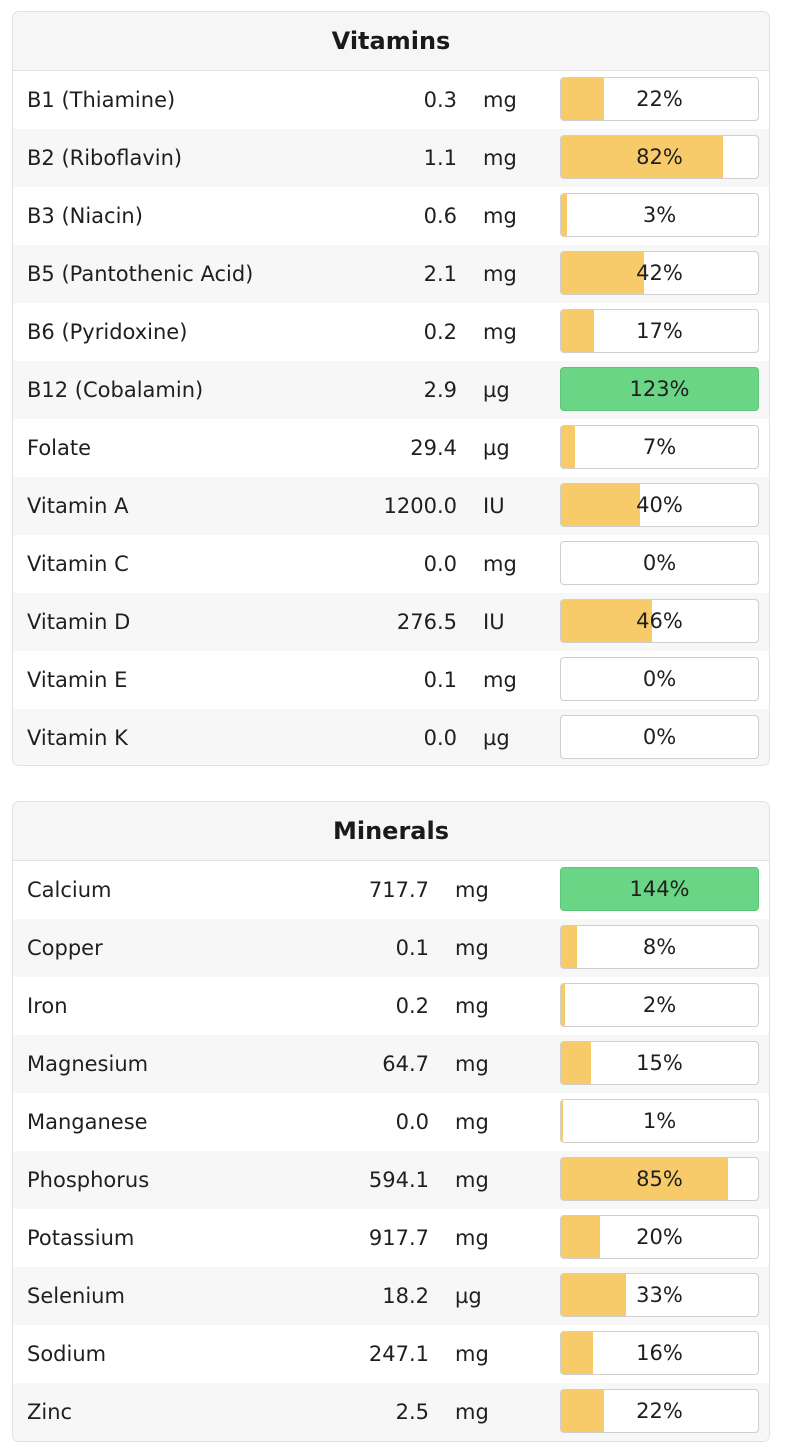  What do you see at coordinates (405, 1296) in the screenshot?
I see `nutrient-amount: 18.2` at bounding box center [405, 1296].